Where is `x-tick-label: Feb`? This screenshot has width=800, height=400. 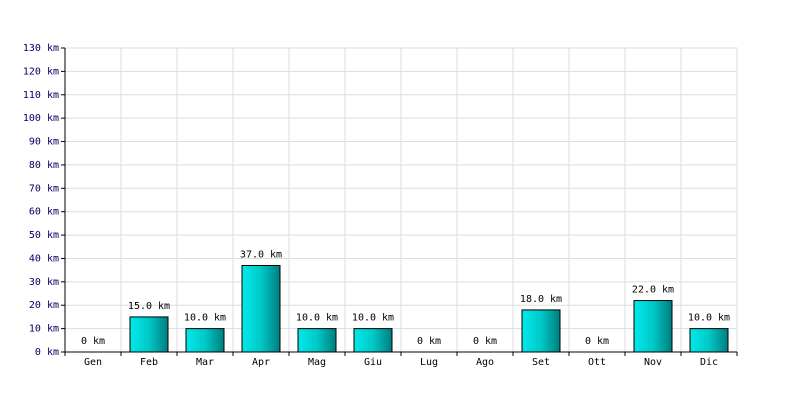 x-tick-label: Feb is located at coordinates (149, 362).